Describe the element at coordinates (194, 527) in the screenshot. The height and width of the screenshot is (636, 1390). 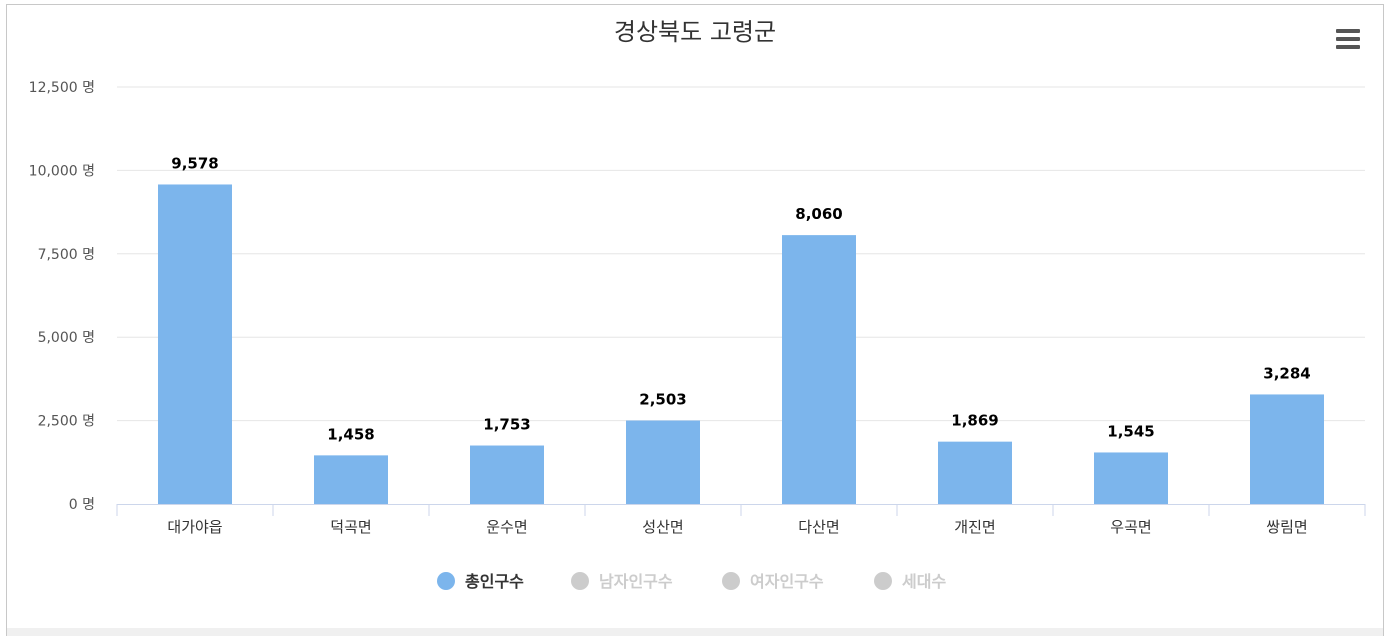
I see `x-tick-label: 대가야읍` at that location.